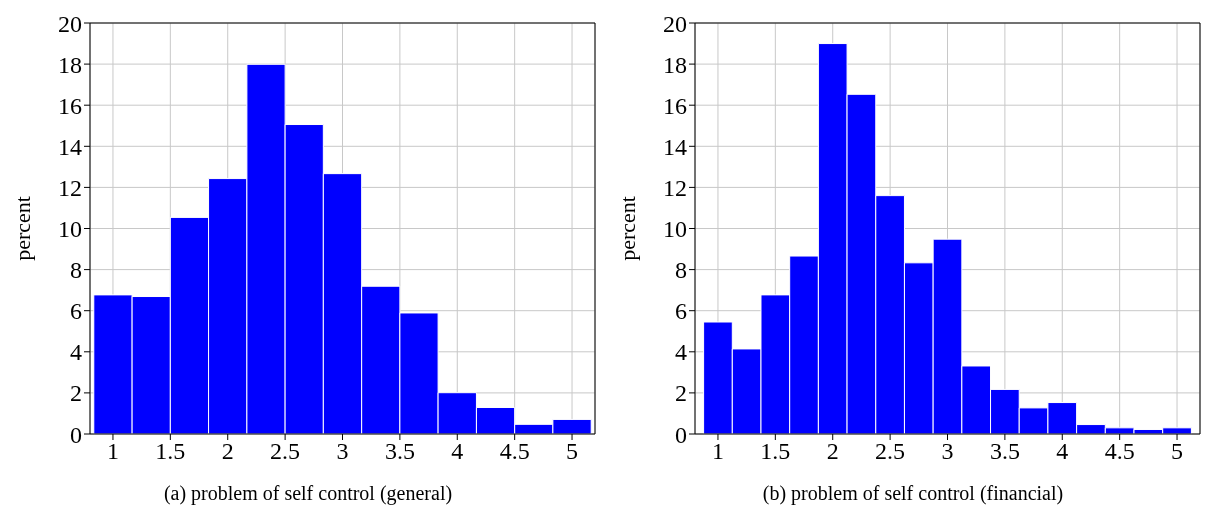  Describe the element at coordinates (308, 493) in the screenshot. I see `text: (a) problem of self control (general)` at that location.